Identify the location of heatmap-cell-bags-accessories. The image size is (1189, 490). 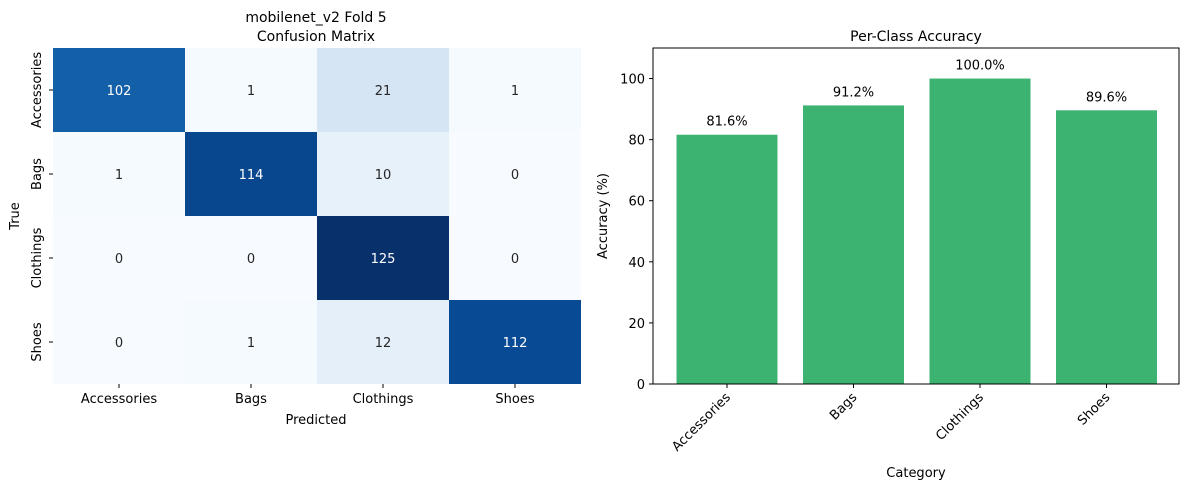
(119, 174).